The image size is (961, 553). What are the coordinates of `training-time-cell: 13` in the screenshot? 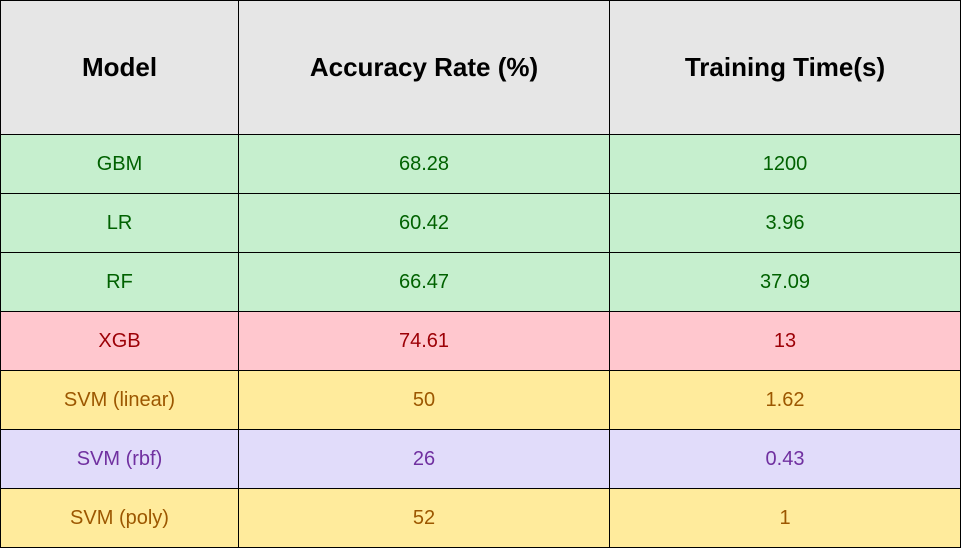 It's located at (785, 341).